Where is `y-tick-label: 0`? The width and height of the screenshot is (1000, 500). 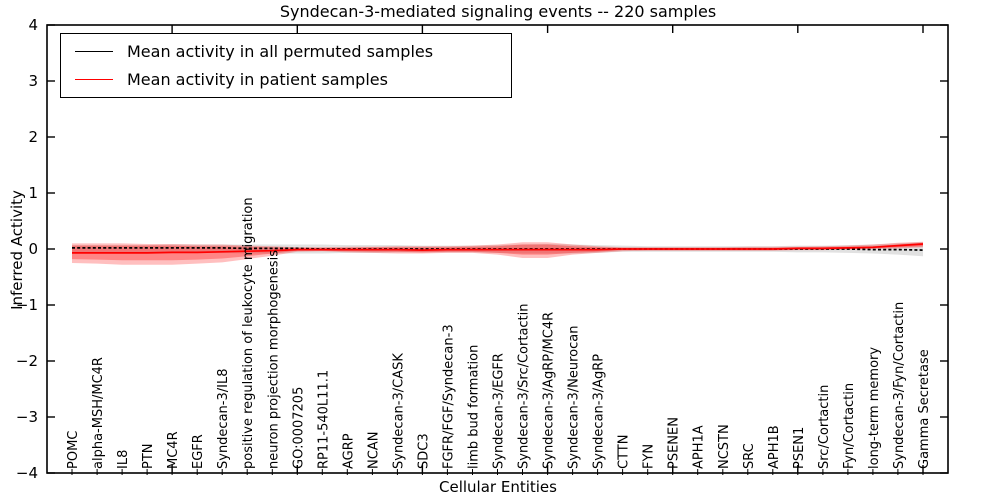
y-tick-label: 0 is located at coordinates (33, 249).